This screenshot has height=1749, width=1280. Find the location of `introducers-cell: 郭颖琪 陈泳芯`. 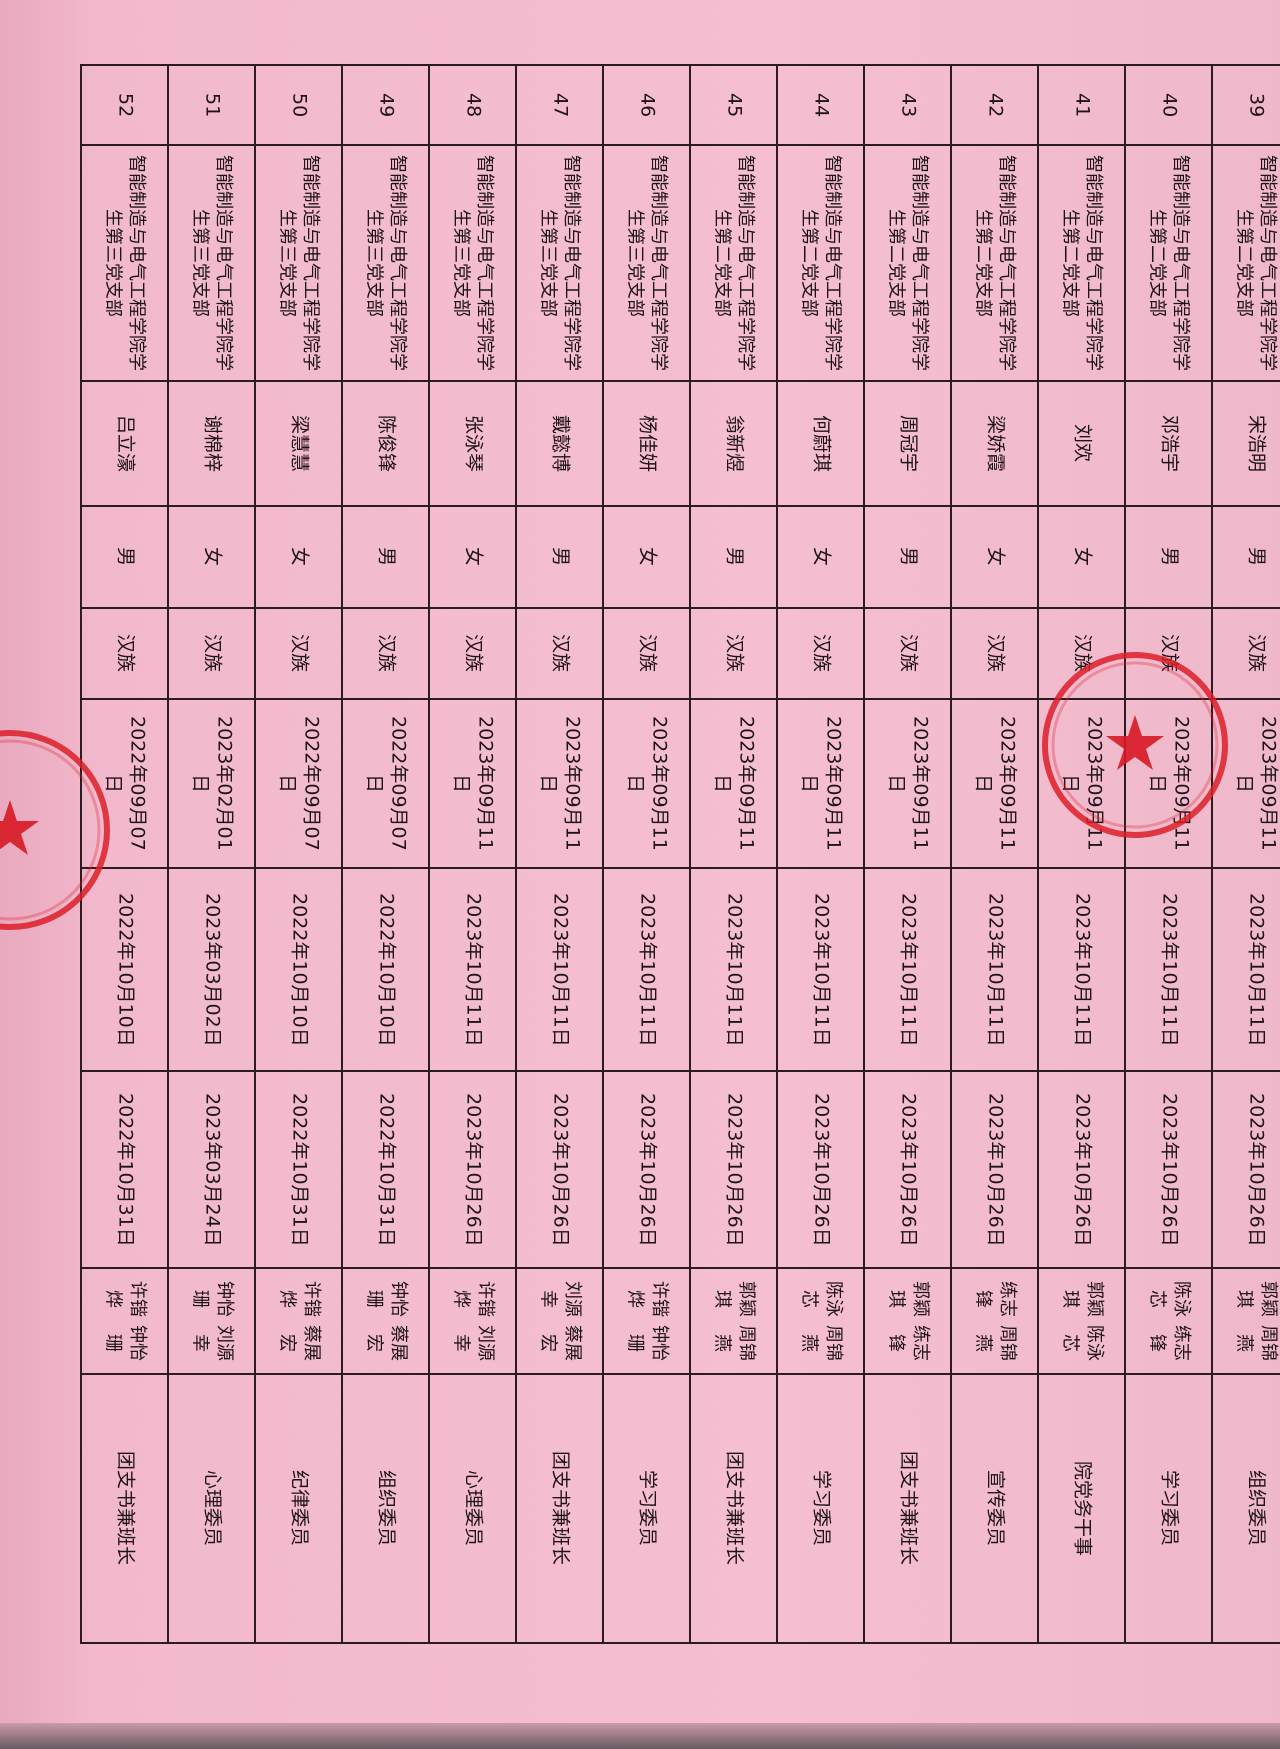

introducers-cell: 郭颖琪 陈泳芯 is located at coordinates (1081, 1321).